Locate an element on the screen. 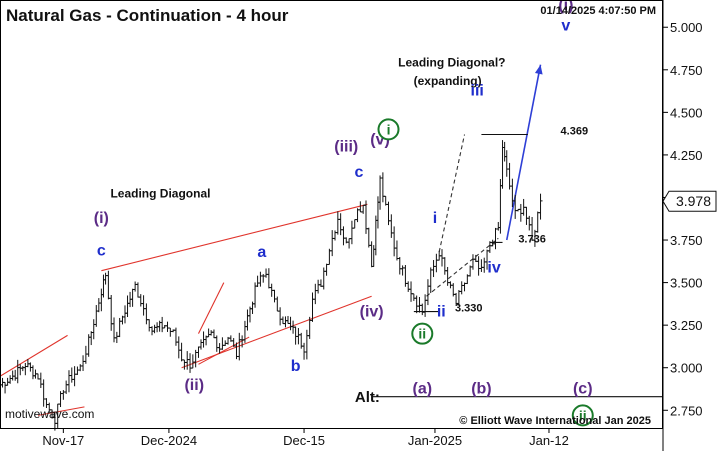 Image resolution: width=718 pixels, height=456 pixels. x-tick-label: Jan-12 is located at coordinates (549, 440).